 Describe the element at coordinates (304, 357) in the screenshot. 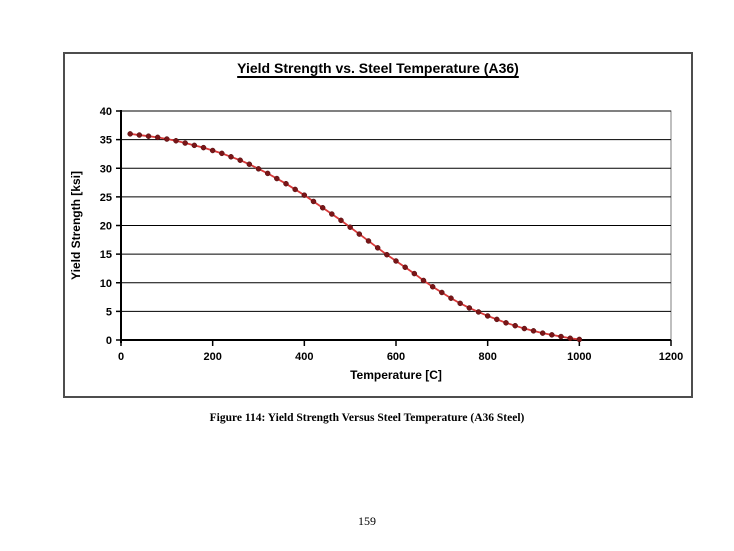

I see `x-tick-label: 400` at that location.